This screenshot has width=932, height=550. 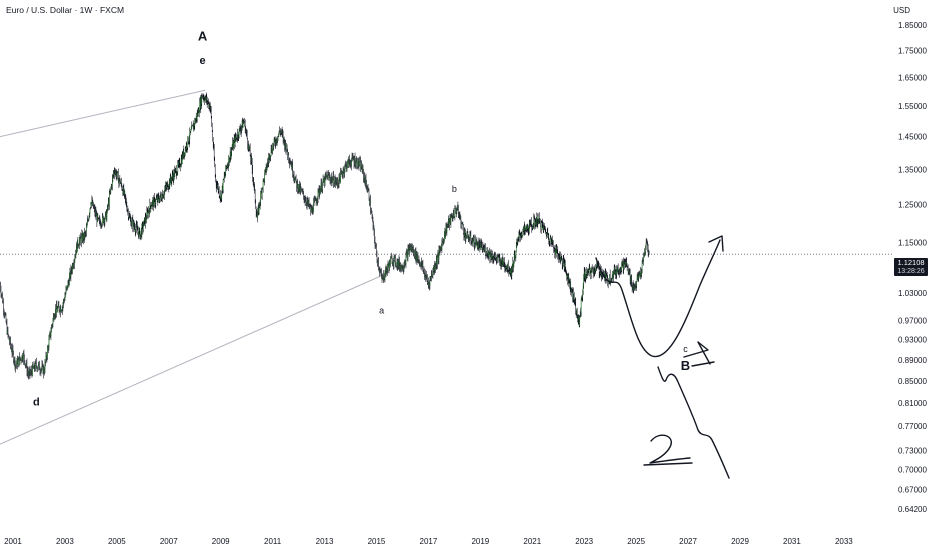 I want to click on y-tick-label: 1.03000, so click(x=912, y=293).